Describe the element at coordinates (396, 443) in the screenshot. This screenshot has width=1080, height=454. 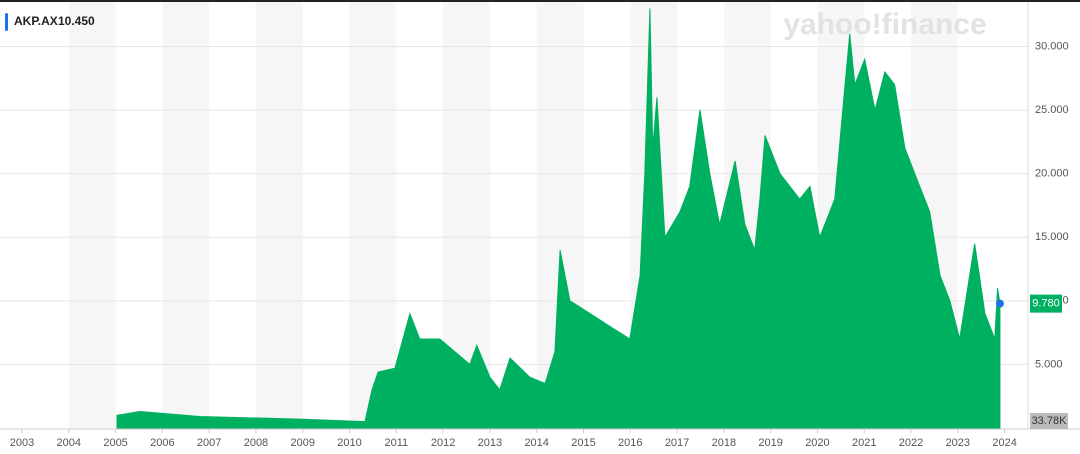
I see `x-tick-label: 2011` at that location.